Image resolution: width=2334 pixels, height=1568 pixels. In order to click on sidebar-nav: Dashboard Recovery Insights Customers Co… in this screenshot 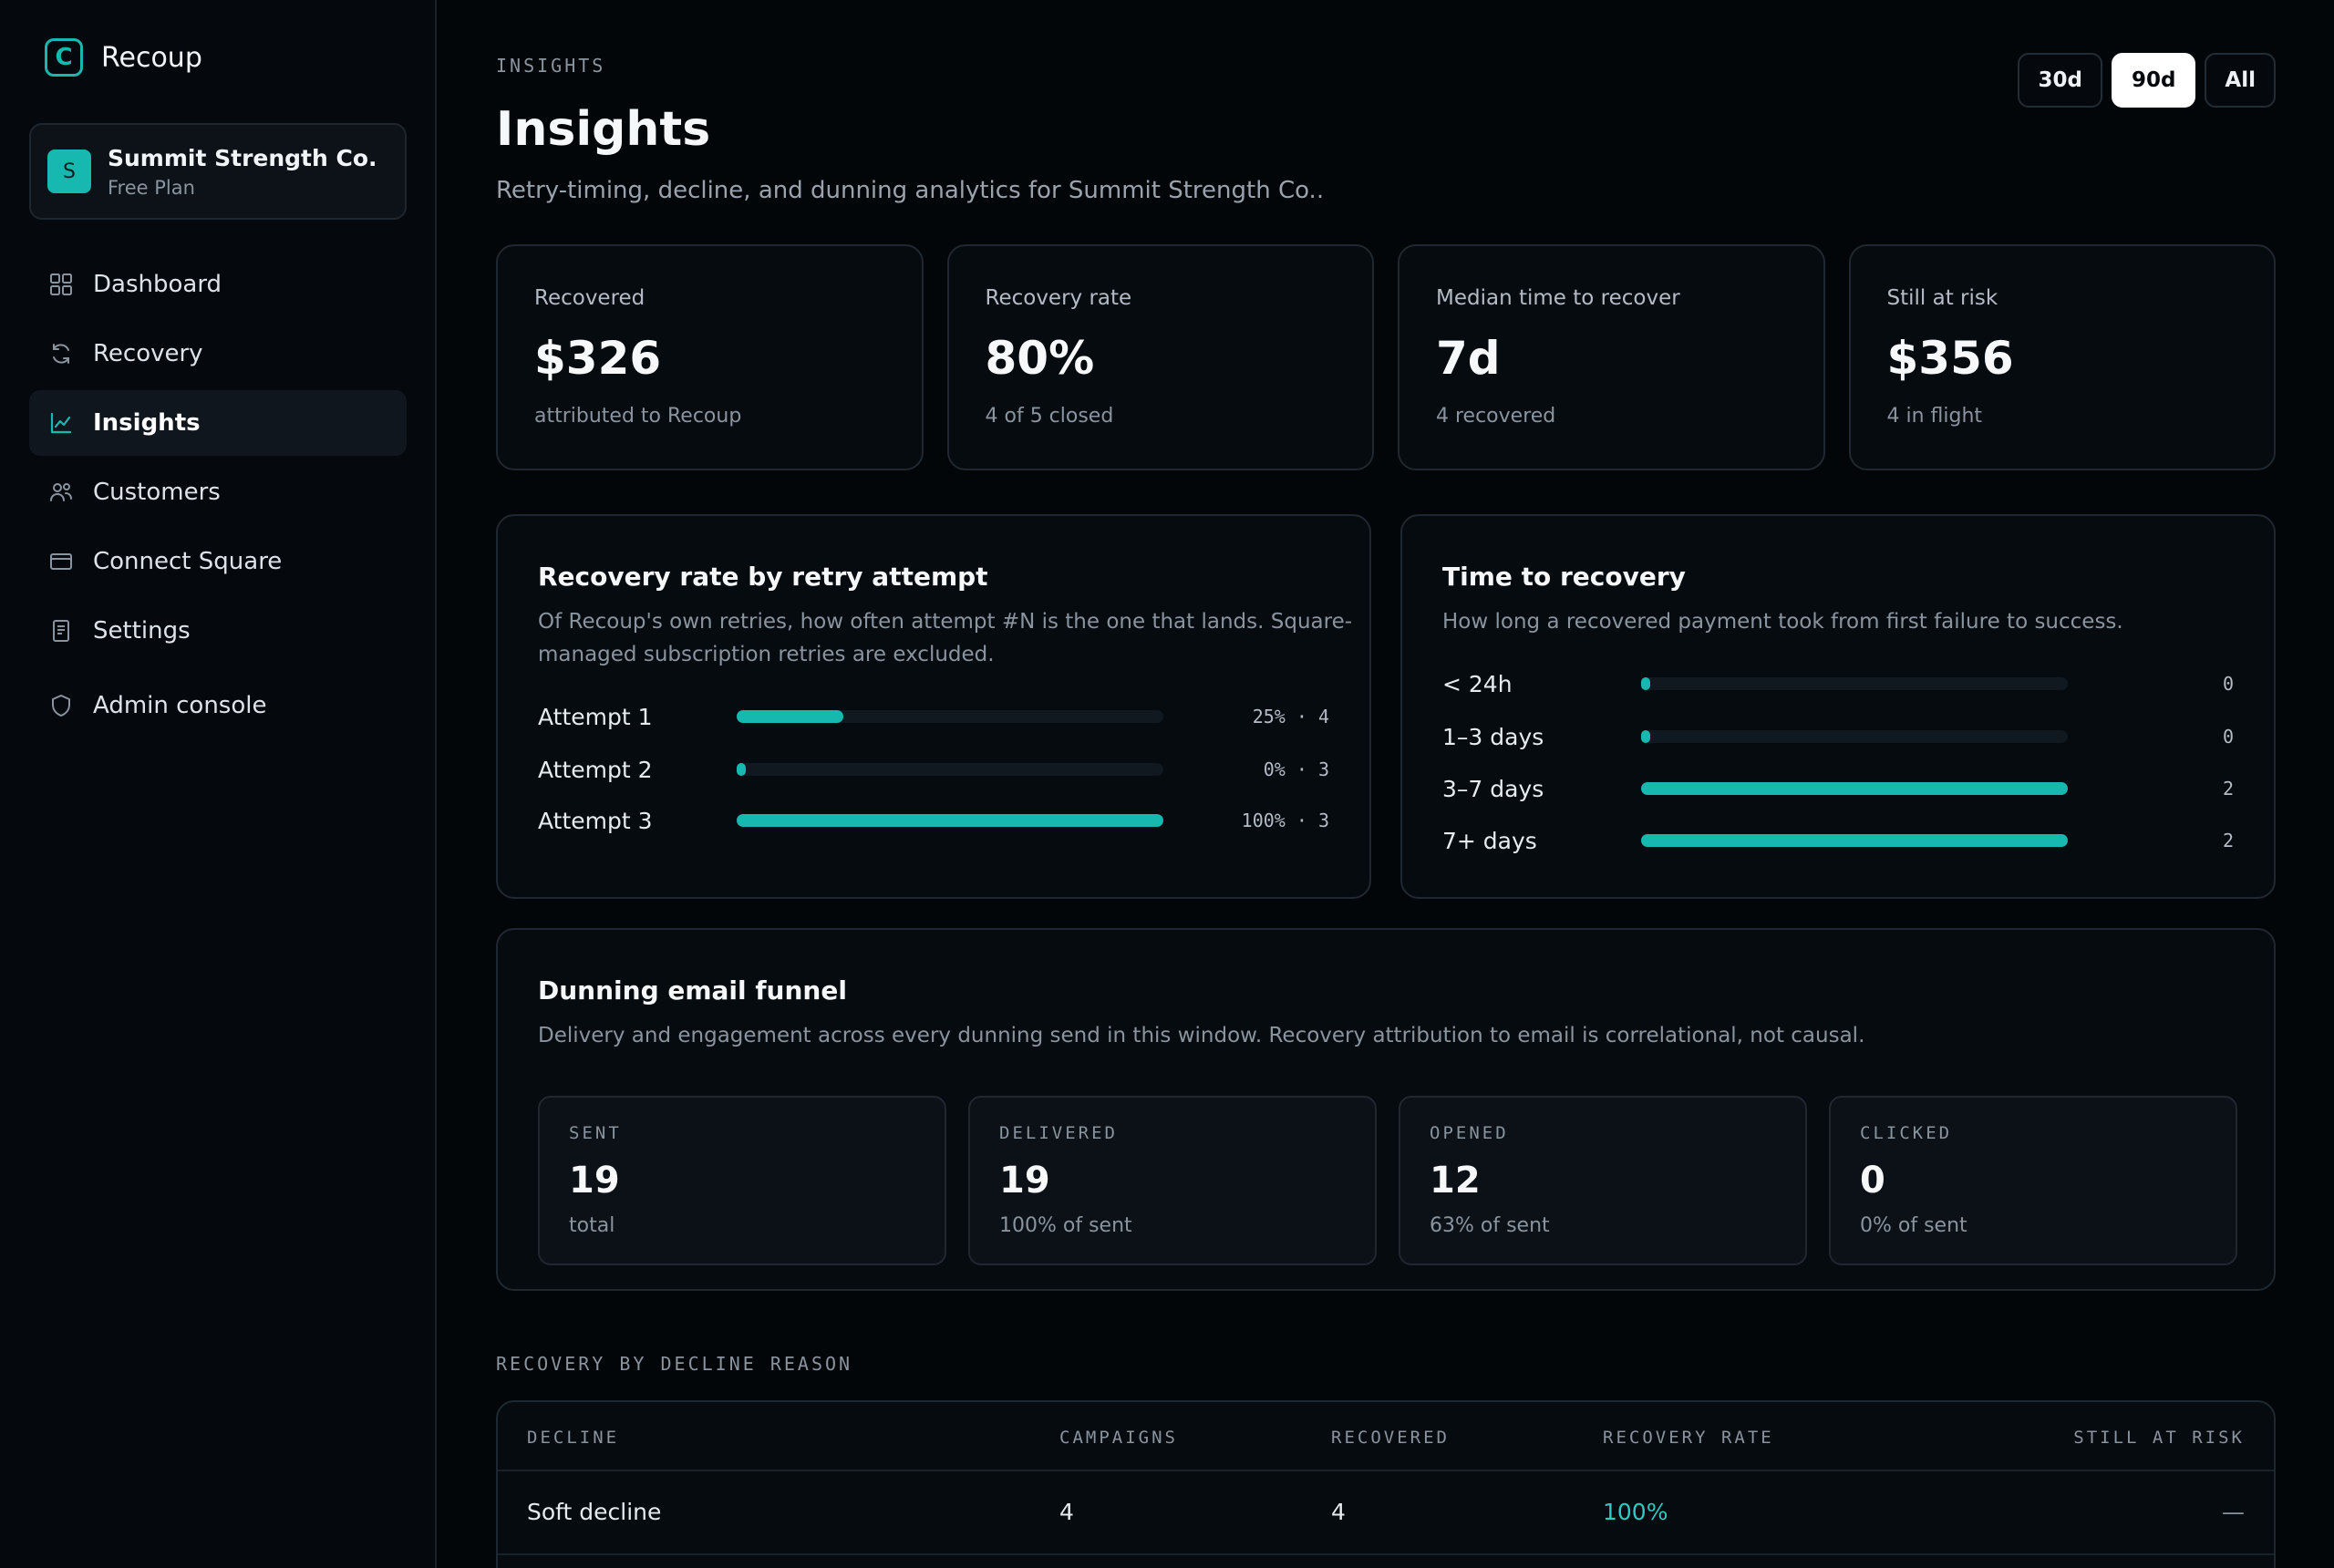, I will do `click(218, 497)`.